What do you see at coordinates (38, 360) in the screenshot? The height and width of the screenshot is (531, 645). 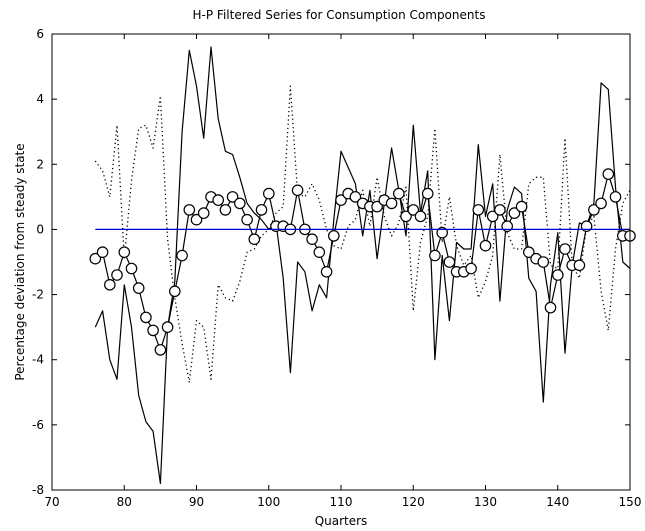 I see `y-tick-label: -4` at bounding box center [38, 360].